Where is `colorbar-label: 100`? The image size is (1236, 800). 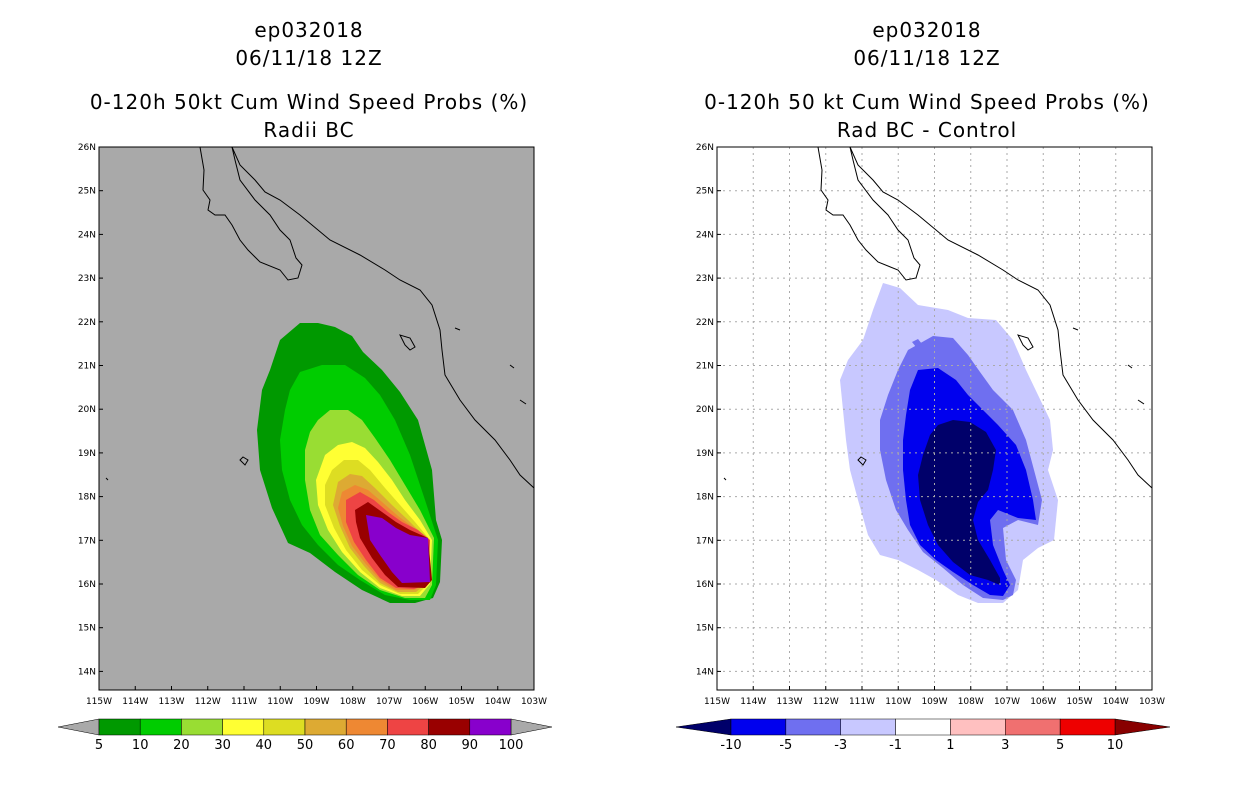
colorbar-label: 100 is located at coordinates (511, 745).